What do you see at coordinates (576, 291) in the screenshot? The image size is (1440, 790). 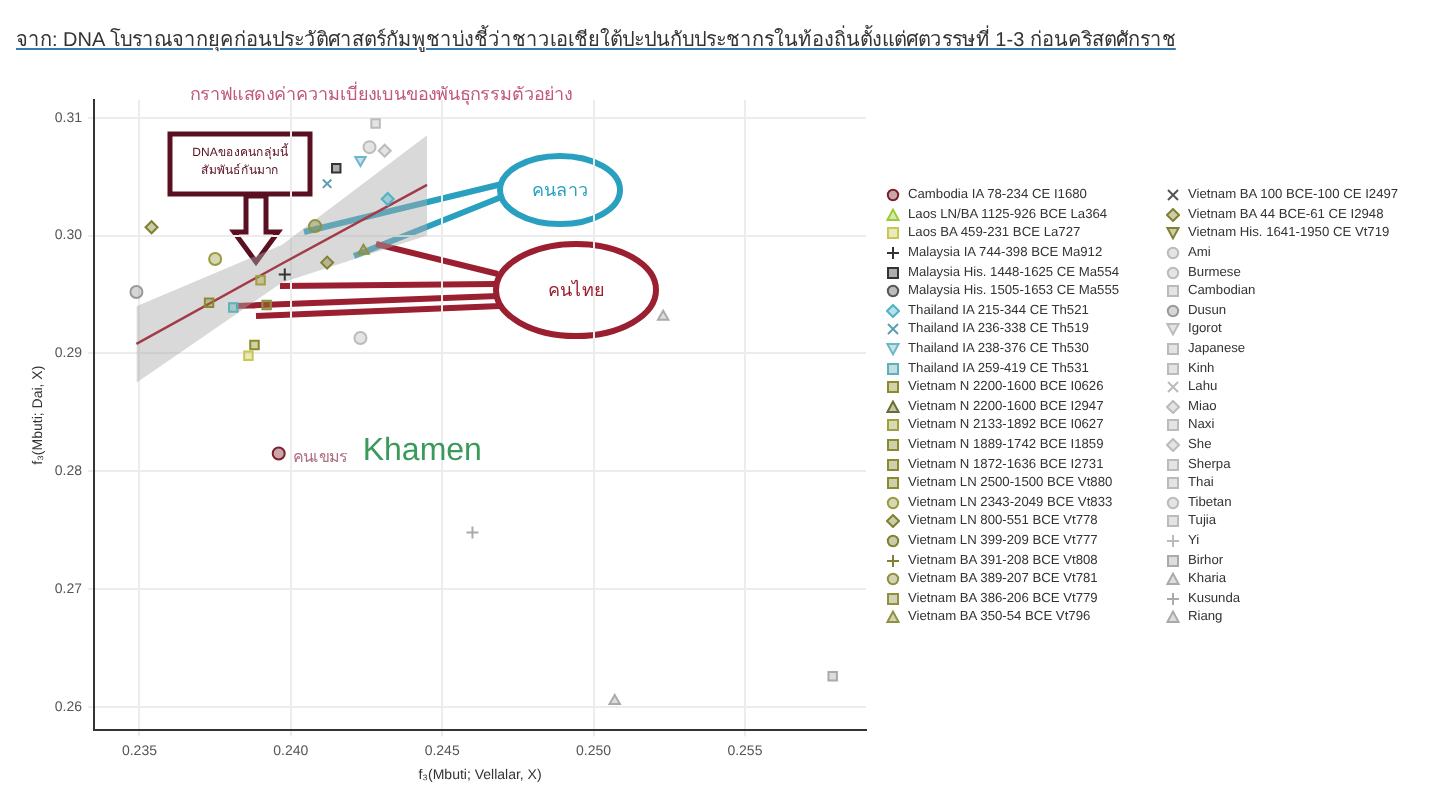 I see `annotation: คนไทย` at bounding box center [576, 291].